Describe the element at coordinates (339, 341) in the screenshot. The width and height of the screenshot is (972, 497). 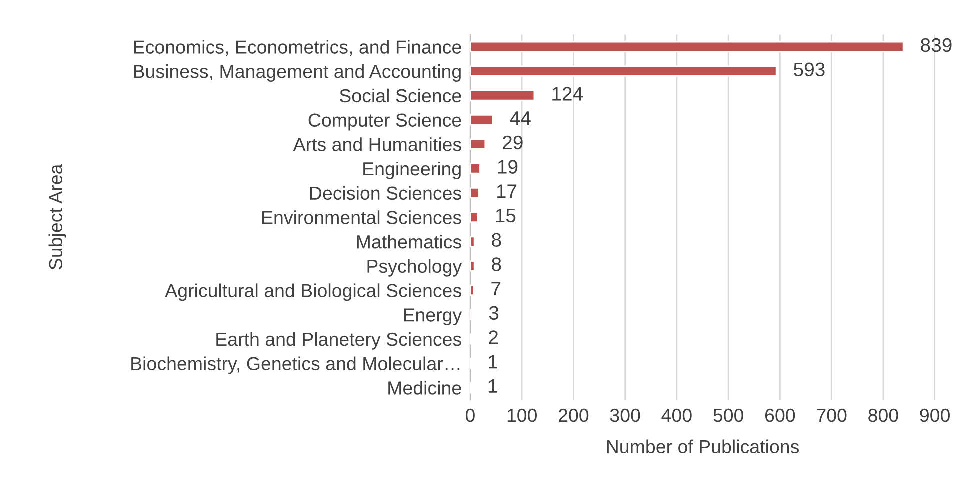
I see `y-tick-label: Earth and Planetery Sciences` at that location.